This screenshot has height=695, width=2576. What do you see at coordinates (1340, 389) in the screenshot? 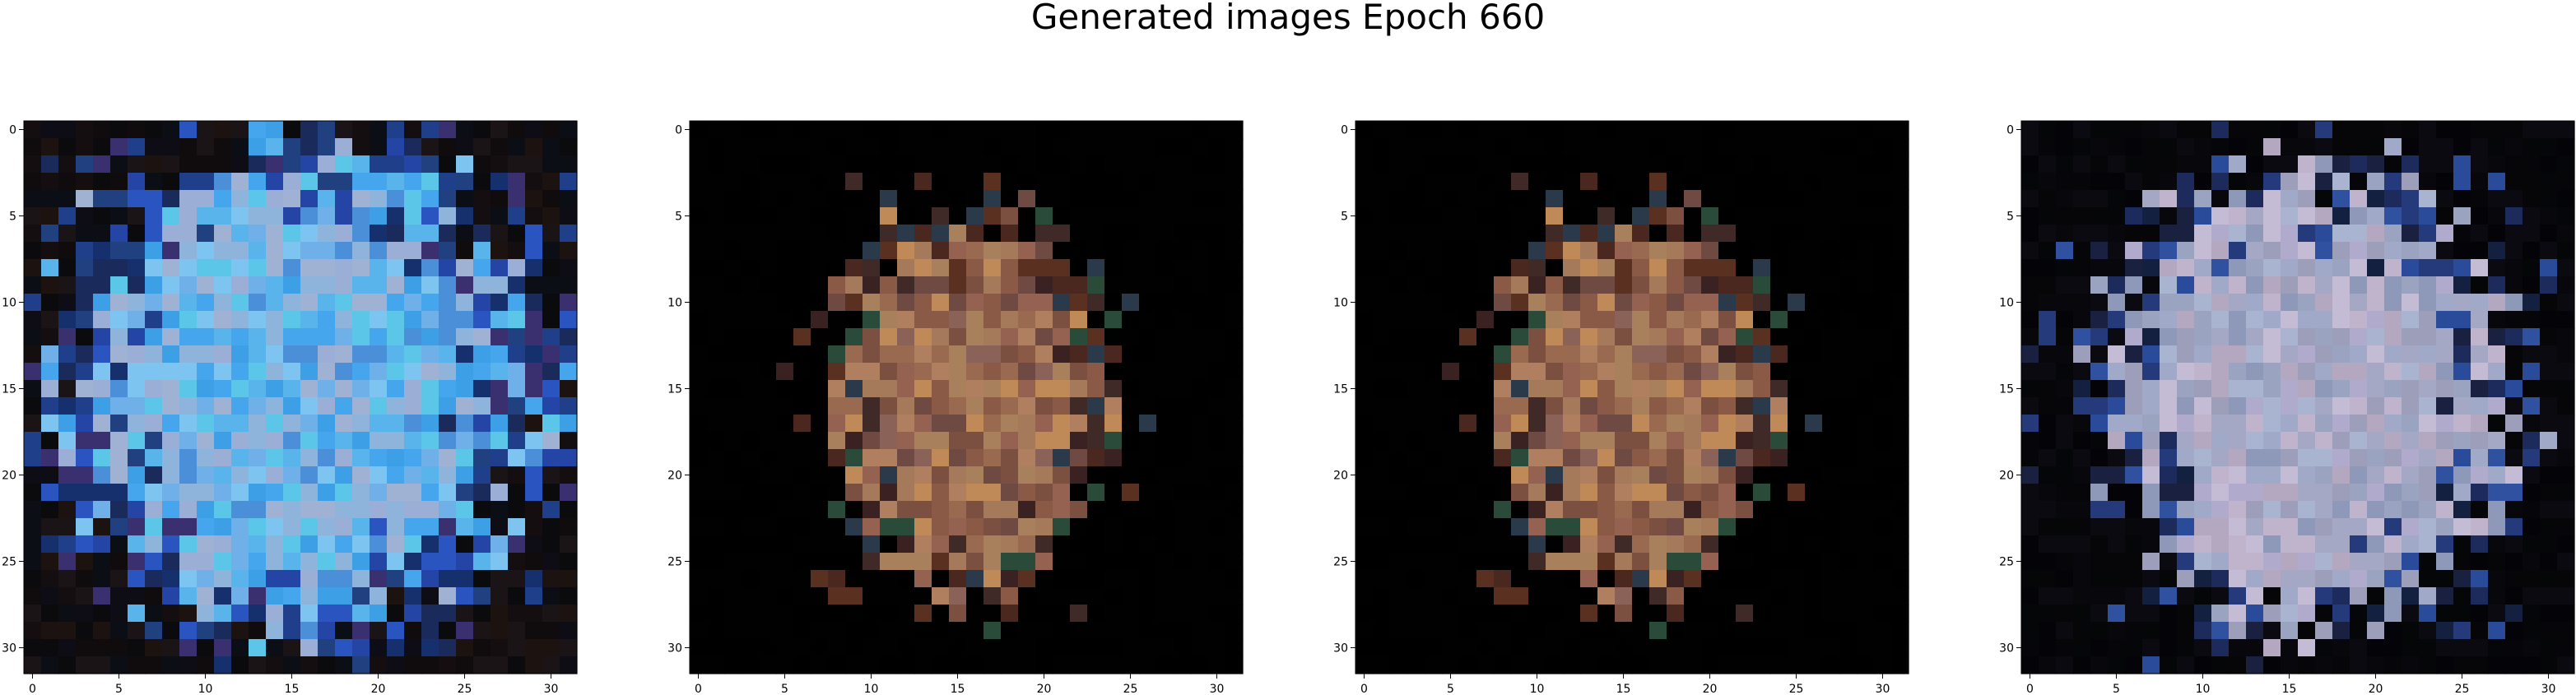
I see `y-tick-label: 15` at bounding box center [1340, 389].